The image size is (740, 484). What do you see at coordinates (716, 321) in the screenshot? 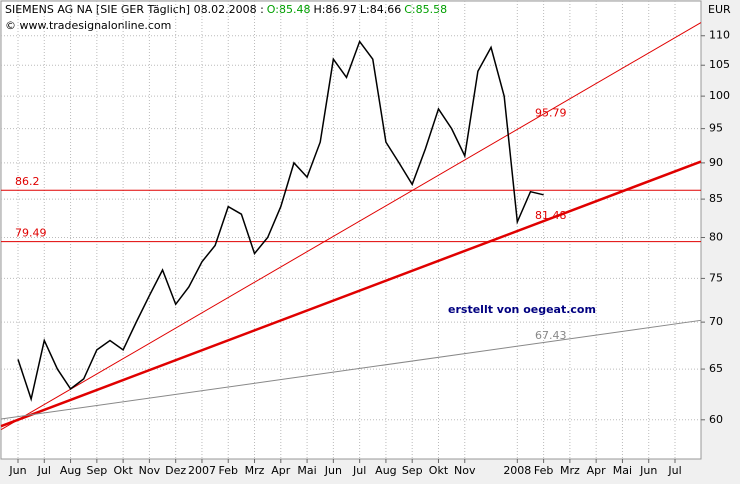
I see `y-tick-label: 70` at bounding box center [716, 321].